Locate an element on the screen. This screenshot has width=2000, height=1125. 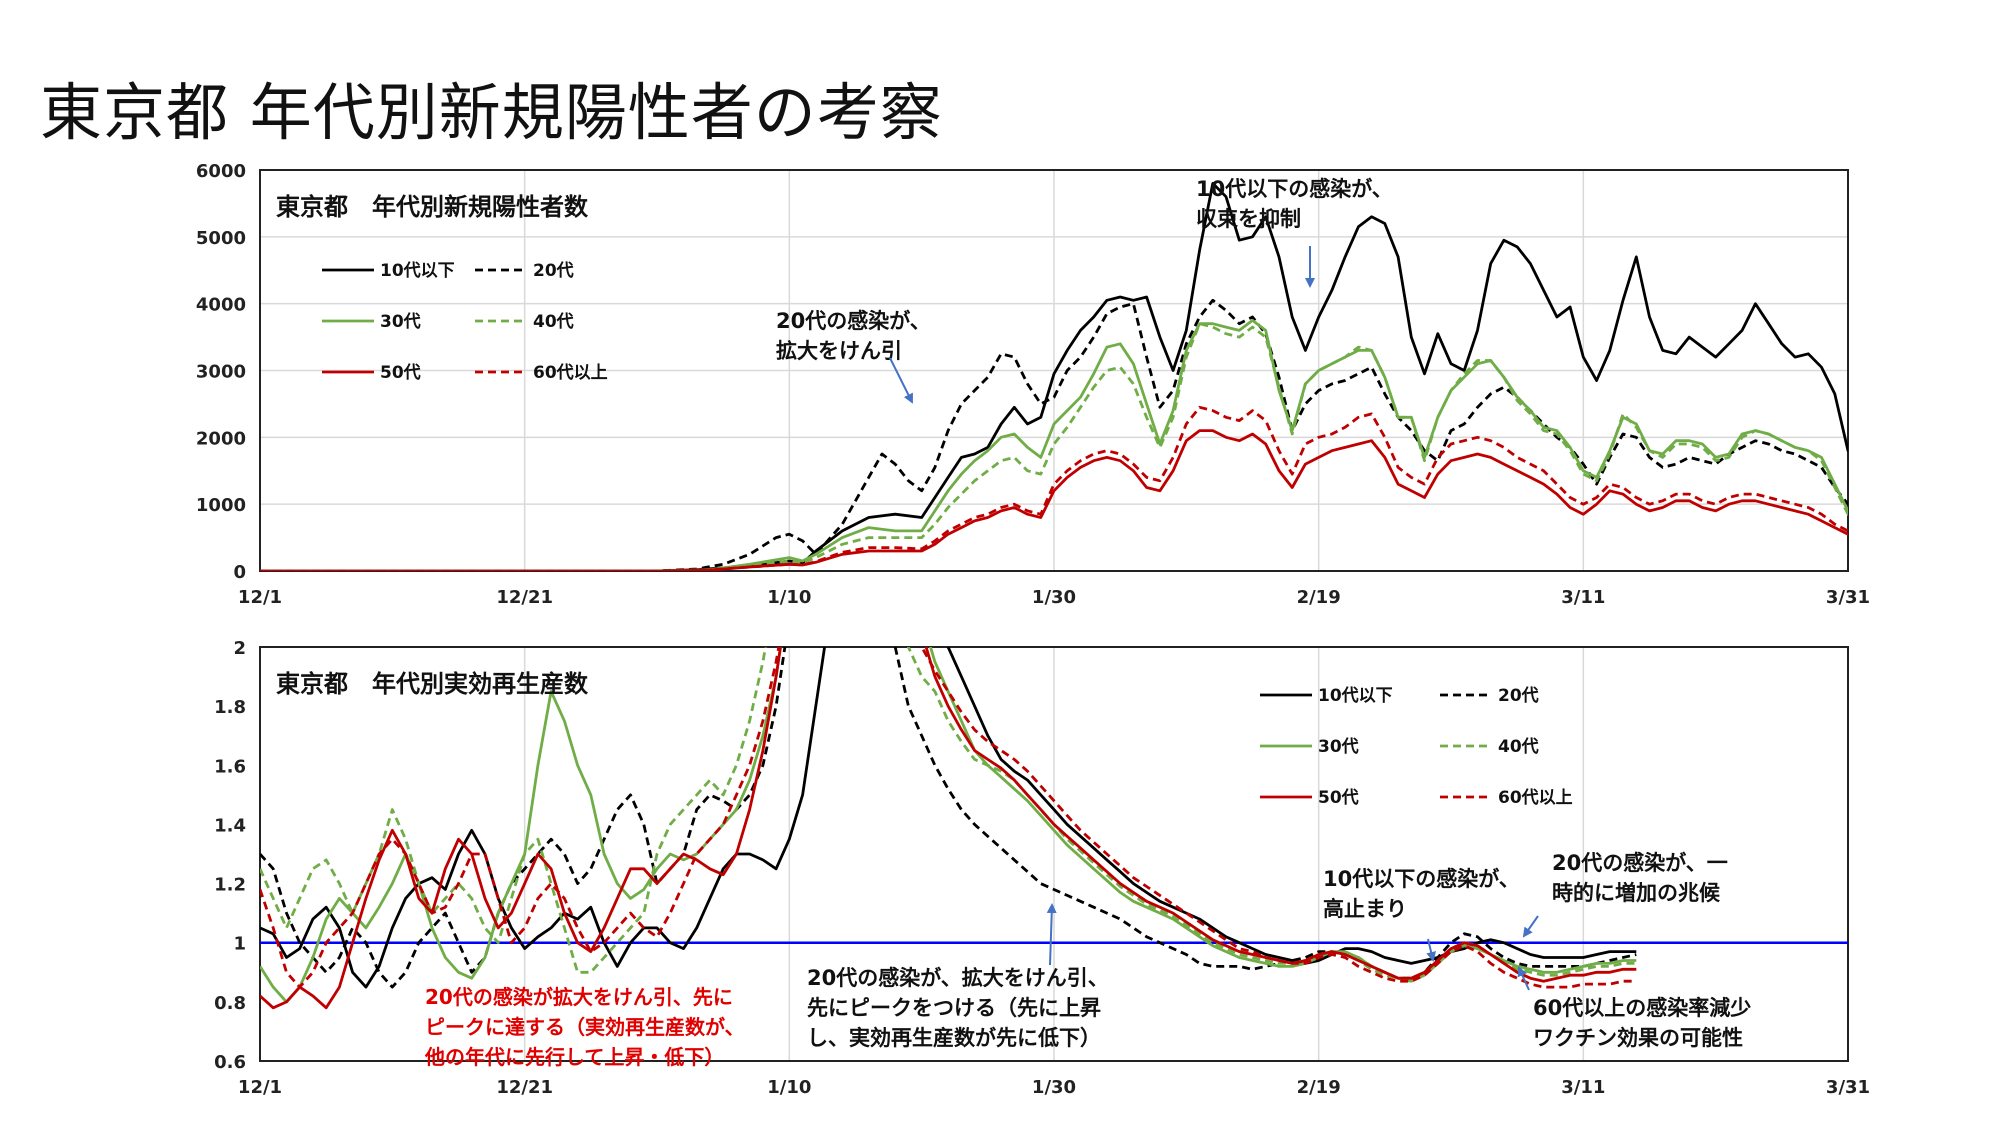
y-tick-label: 1.8 is located at coordinates (230, 707).